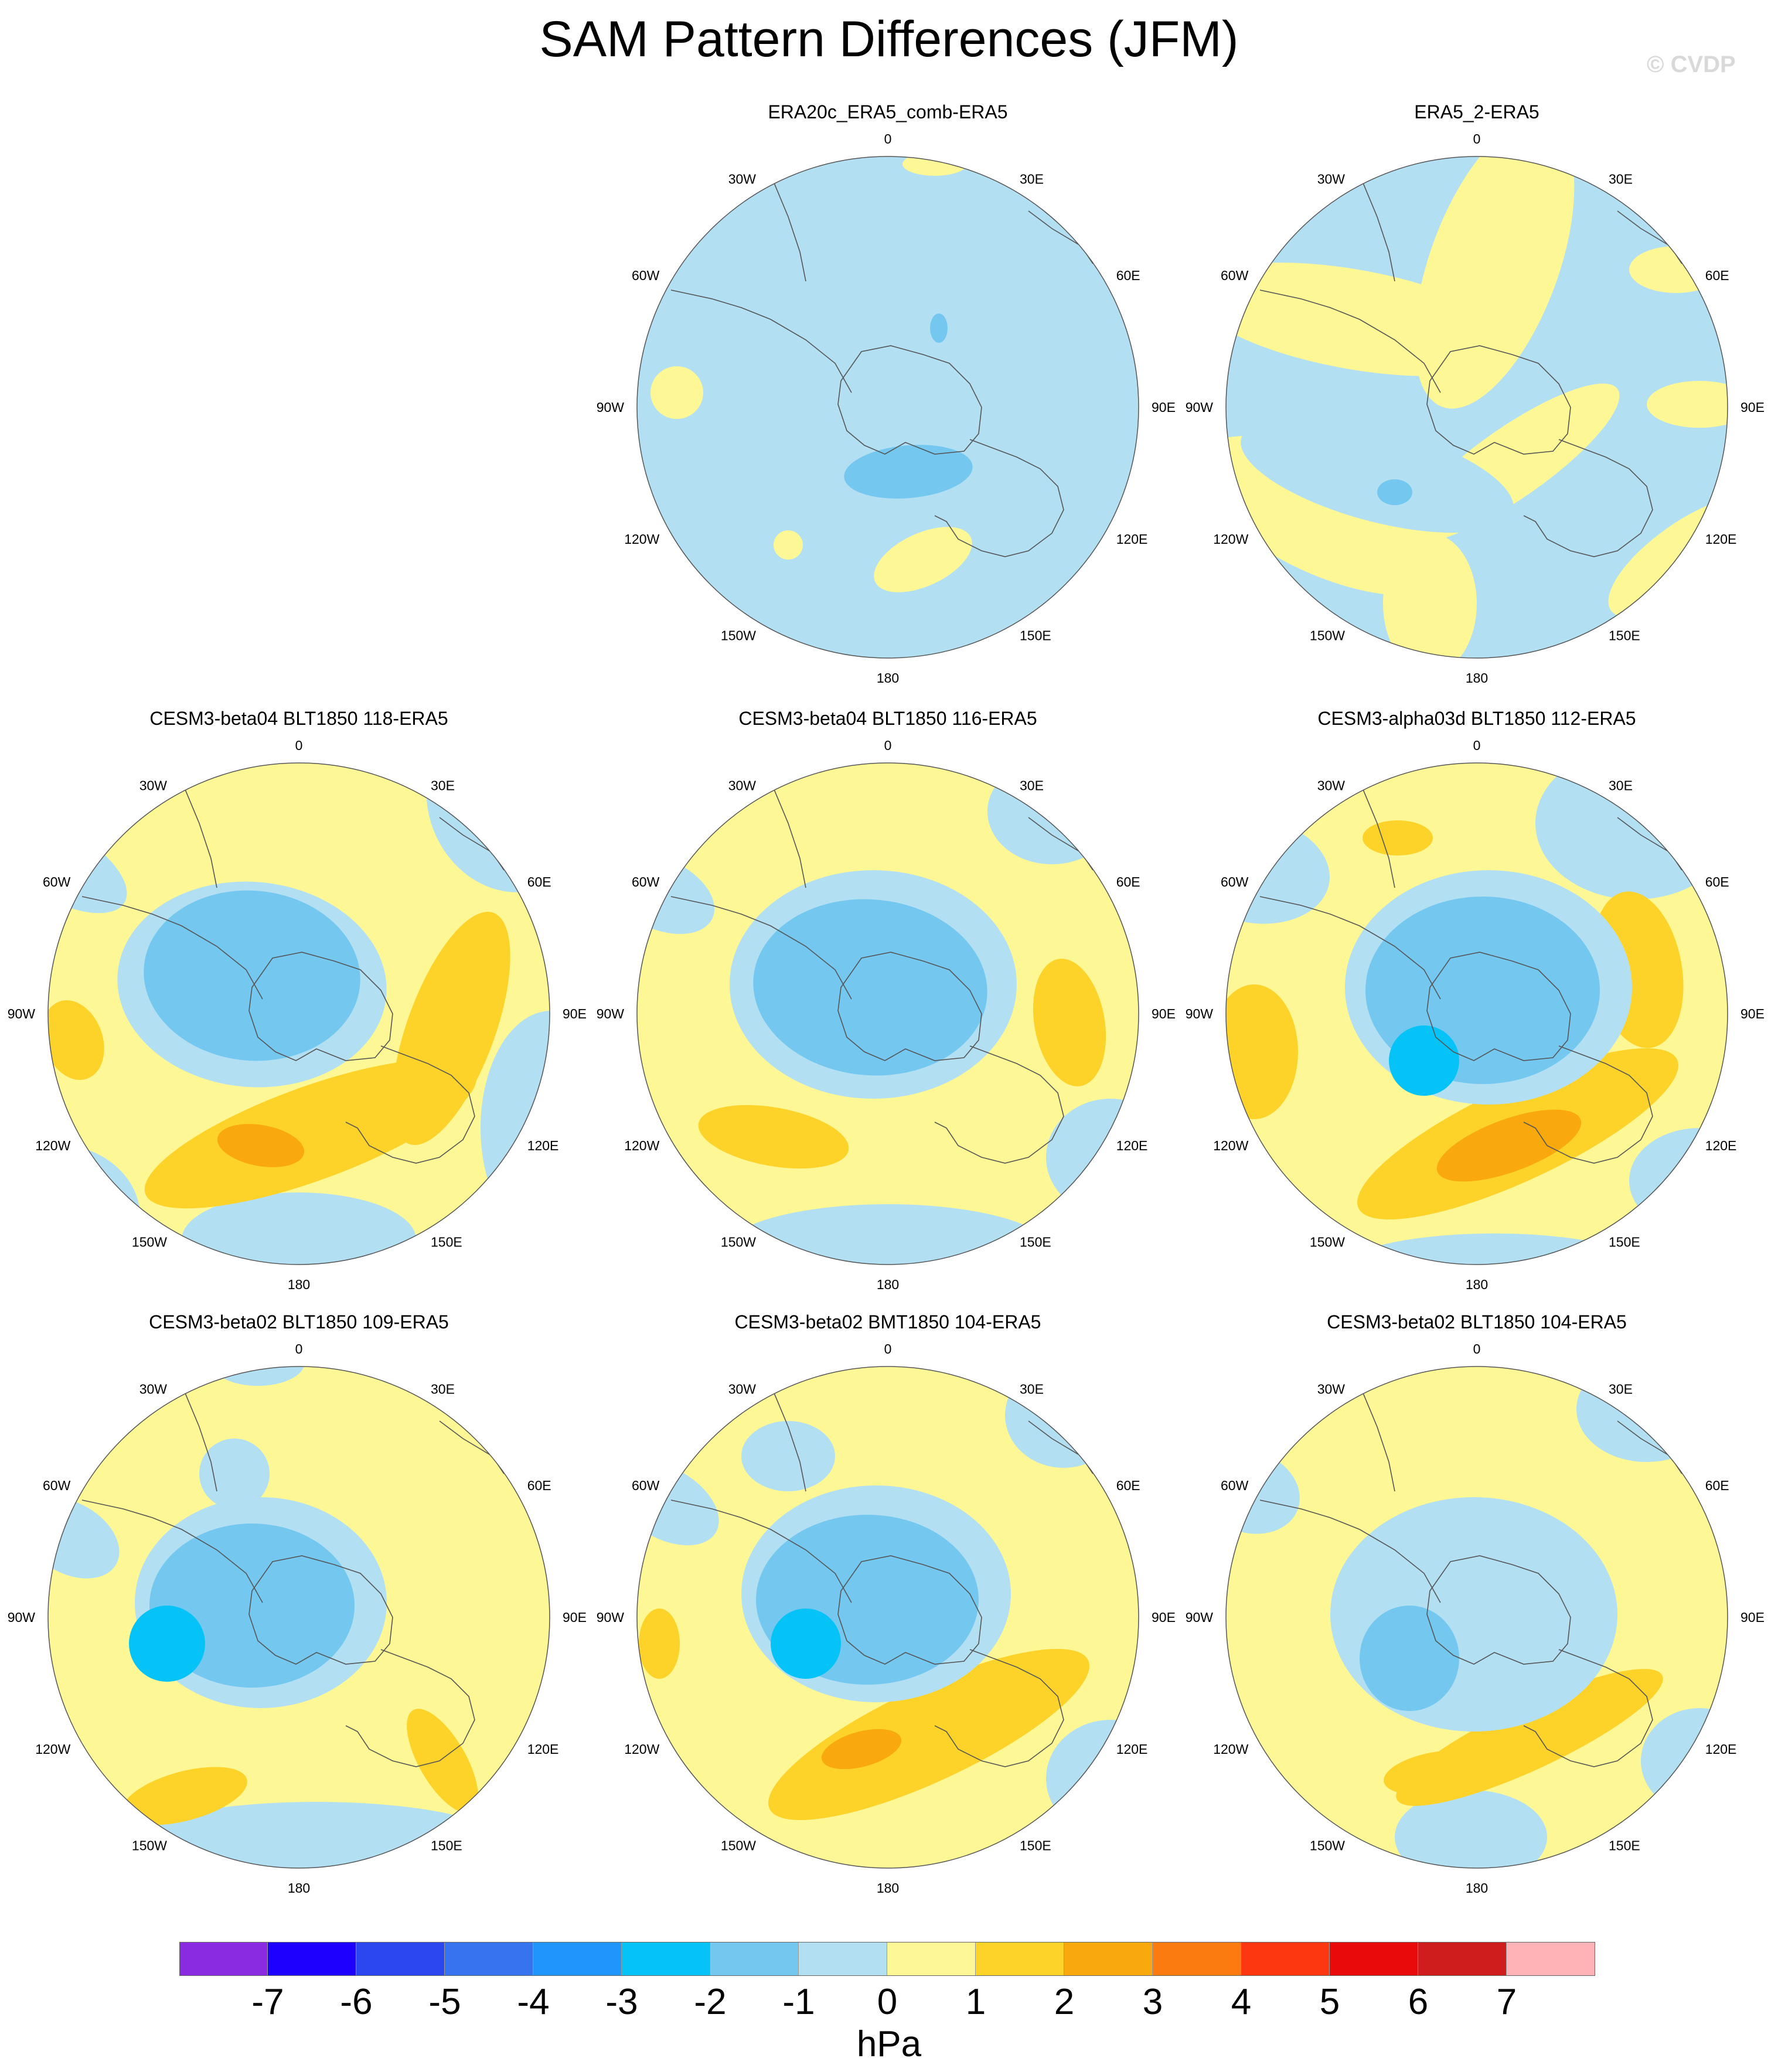 This screenshot has width=1778, height=2072. What do you see at coordinates (1331, 785) in the screenshot?
I see `longitude-label: 30W` at bounding box center [1331, 785].